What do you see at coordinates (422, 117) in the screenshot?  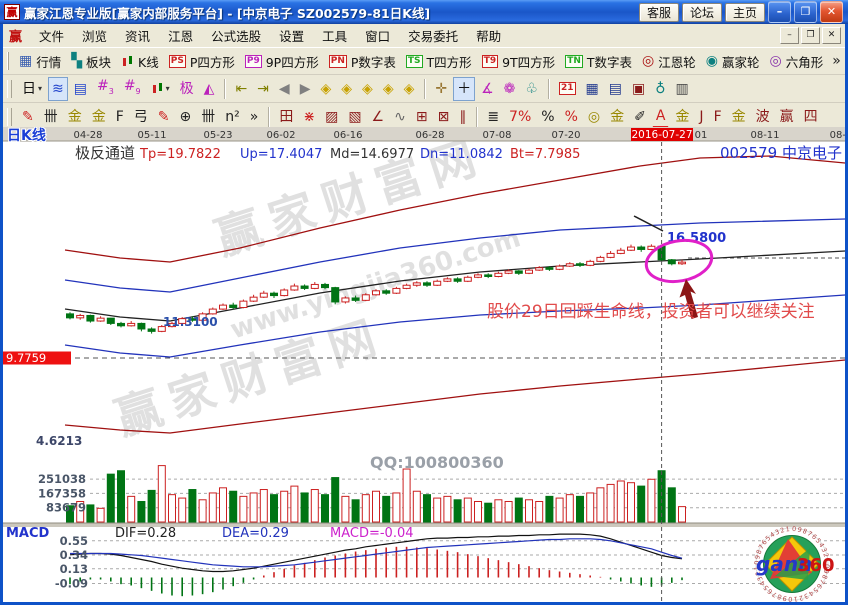 I see `grid-box1-button: ⊞` at bounding box center [422, 117].